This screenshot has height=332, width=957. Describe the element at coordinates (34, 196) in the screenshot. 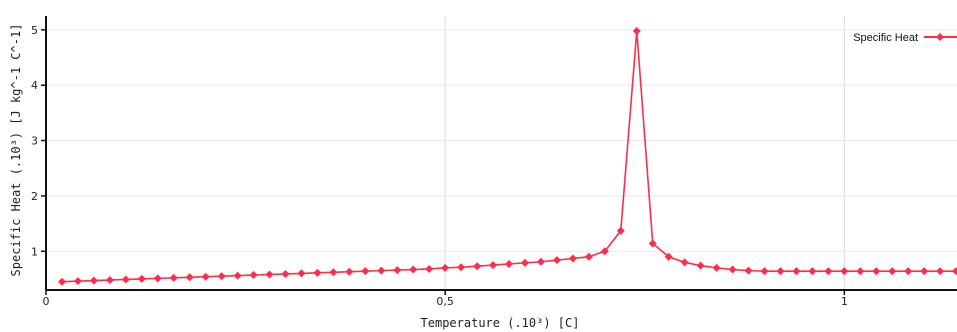

I see `y-tick-label: 2` at that location.